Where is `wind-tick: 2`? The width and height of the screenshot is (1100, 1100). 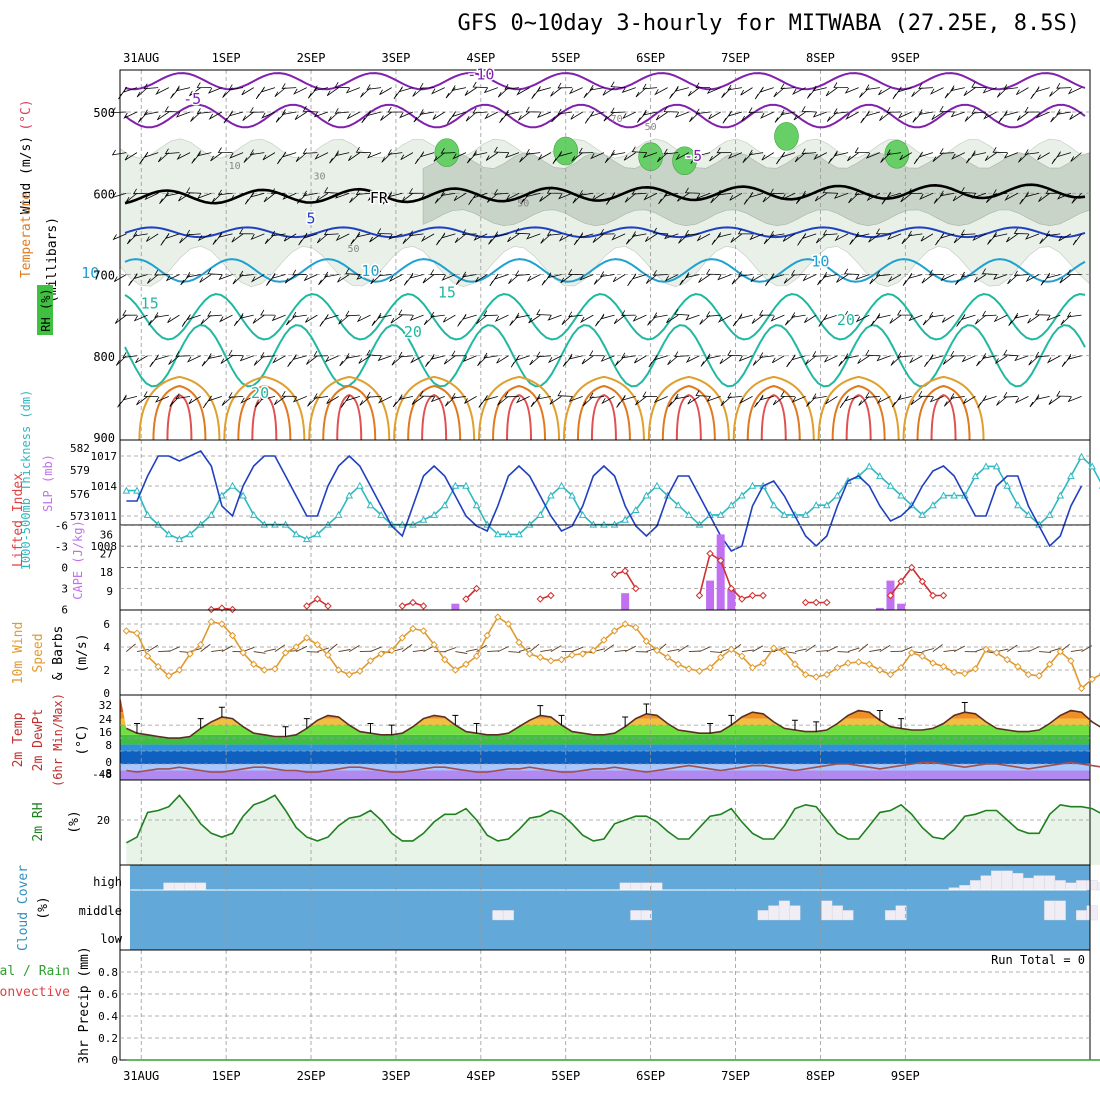 wind-tick: 2 is located at coordinates (106, 670).